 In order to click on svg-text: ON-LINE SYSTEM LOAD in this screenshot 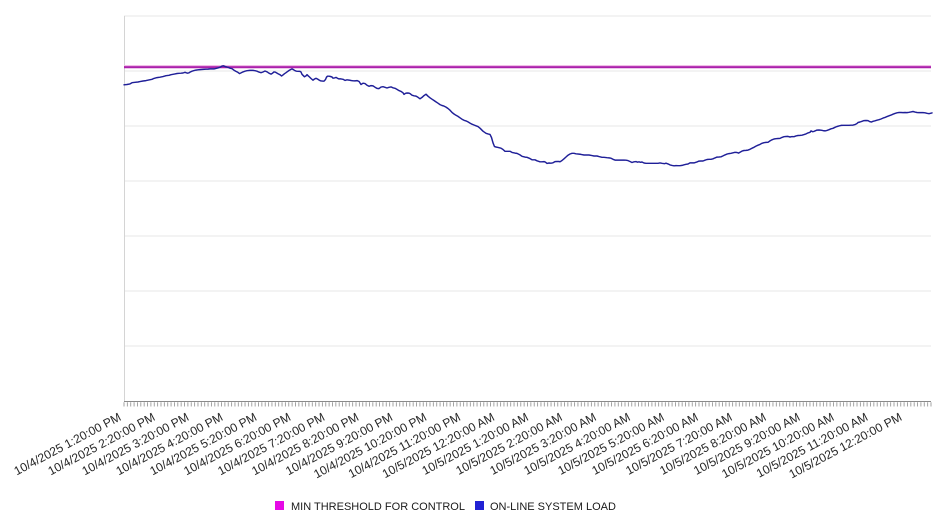, I will do `click(553, 507)`.